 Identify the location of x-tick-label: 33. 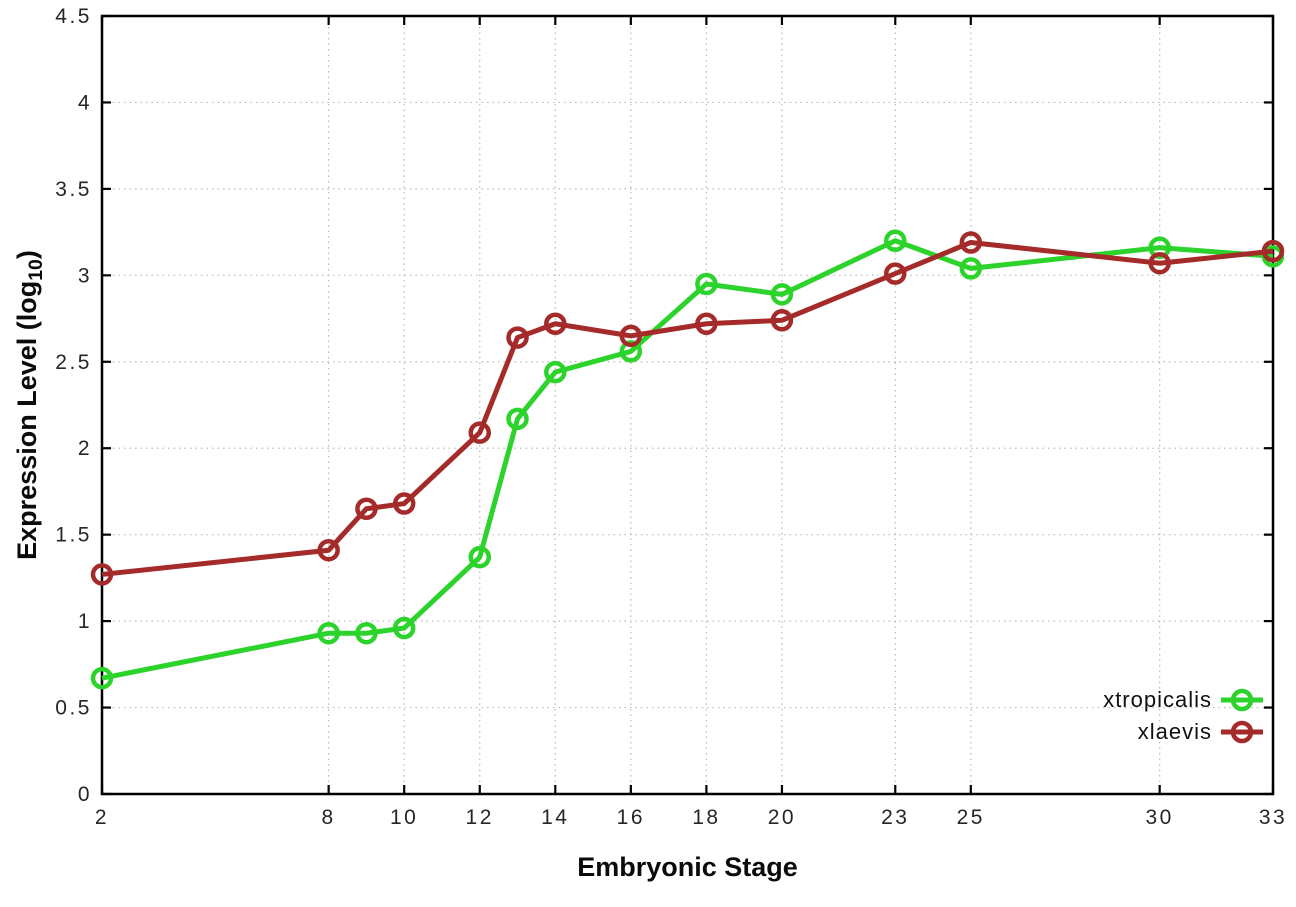
(1273, 817).